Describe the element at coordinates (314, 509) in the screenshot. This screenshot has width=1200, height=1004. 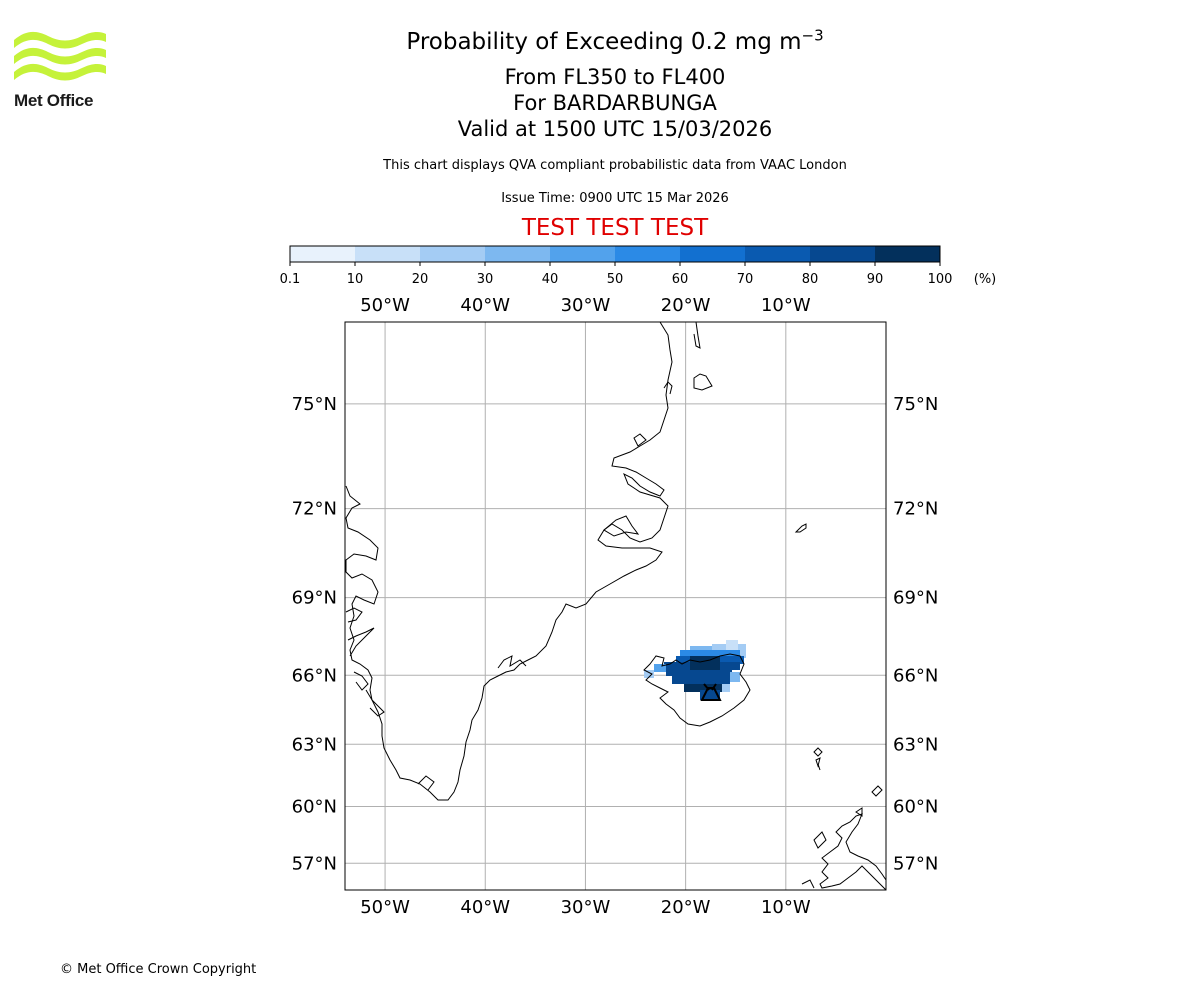
I see `latitude-label-left: 72°N` at that location.